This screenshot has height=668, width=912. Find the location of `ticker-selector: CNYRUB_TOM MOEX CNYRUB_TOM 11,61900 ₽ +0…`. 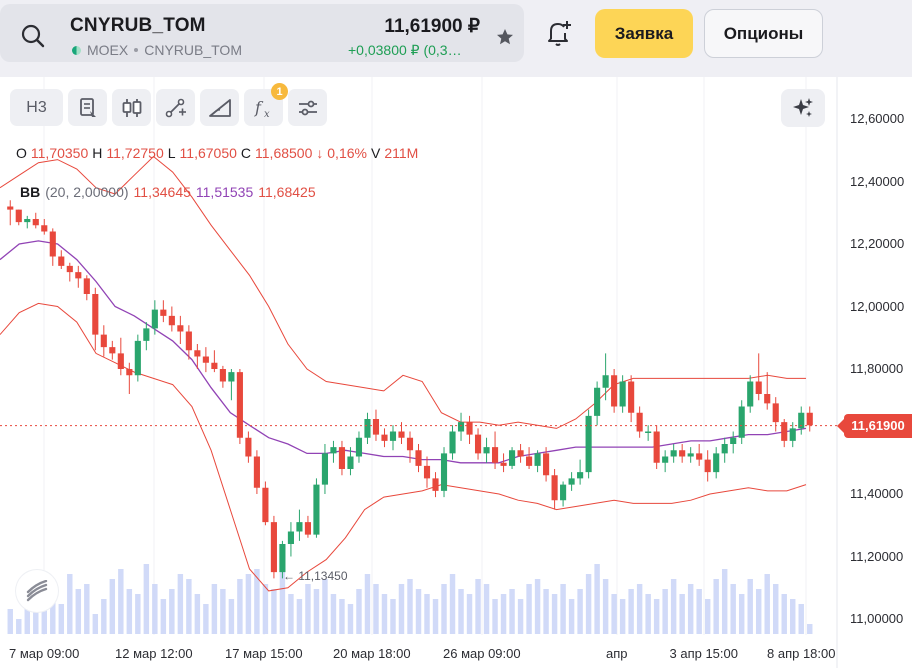

ticker-selector: CNYRUB_TOM MOEX CNYRUB_TOM 11,61900 ₽ +0… is located at coordinates (262, 33).